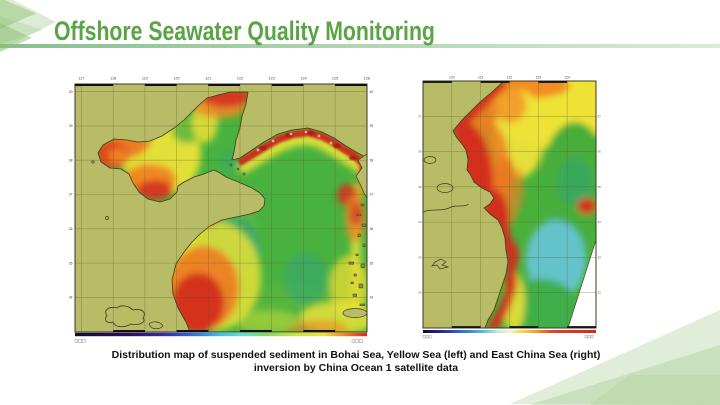 Image resolution: width=720 pixels, height=405 pixels. Describe the element at coordinates (113, 79) in the screenshot. I see `svg-text: 118` at that location.